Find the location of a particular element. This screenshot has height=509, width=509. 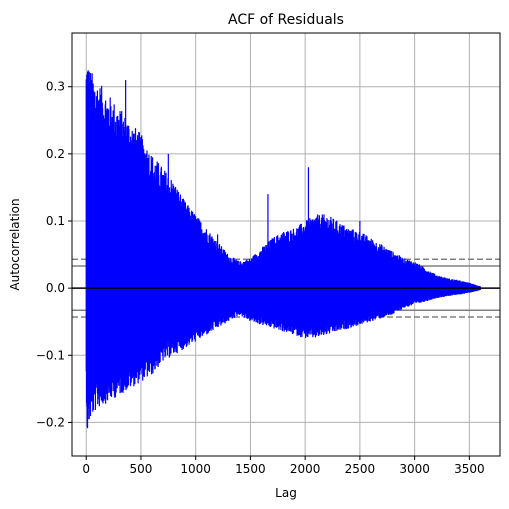

x-axis-ticks: 0 500 1000 1500 2000 2500 3000 3500 is located at coordinates (283, 466).